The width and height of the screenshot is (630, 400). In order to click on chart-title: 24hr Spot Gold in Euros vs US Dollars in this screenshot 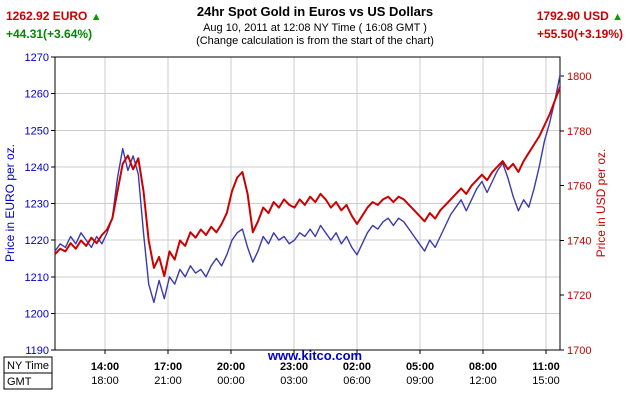, I will do `click(315, 11)`.